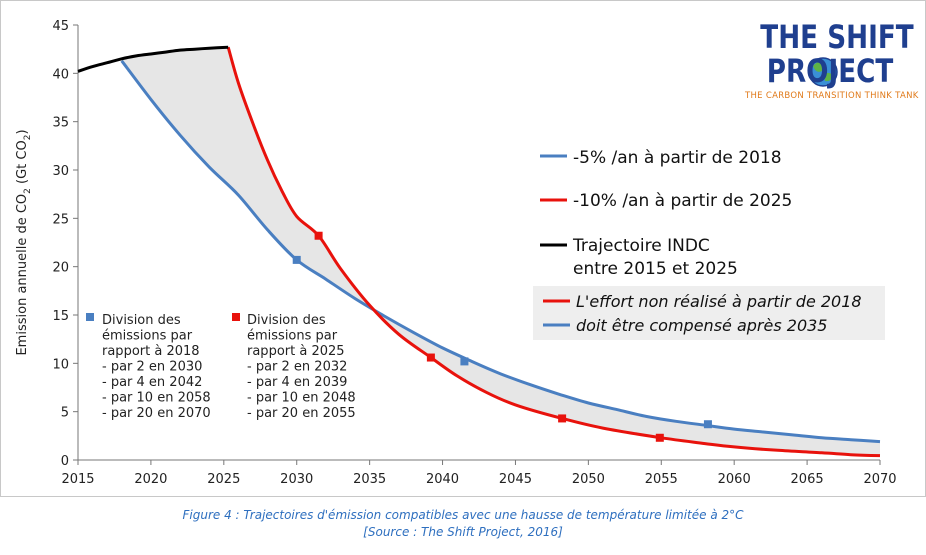  Describe the element at coordinates (301, 398) in the screenshot. I see `note-red-line: - par 10 en 2048` at that location.